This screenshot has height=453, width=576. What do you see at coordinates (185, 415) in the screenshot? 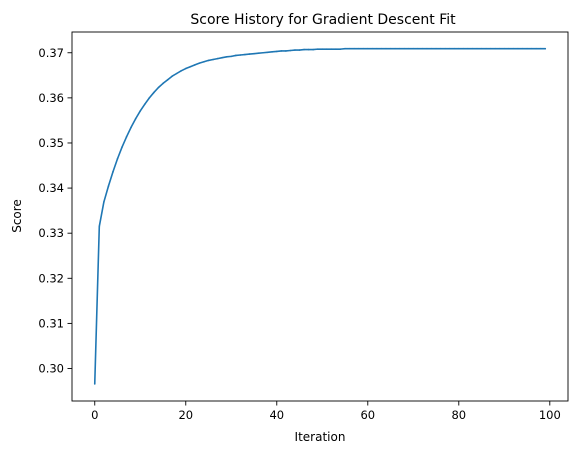
I see `x-tick-label: 20` at bounding box center [185, 415].